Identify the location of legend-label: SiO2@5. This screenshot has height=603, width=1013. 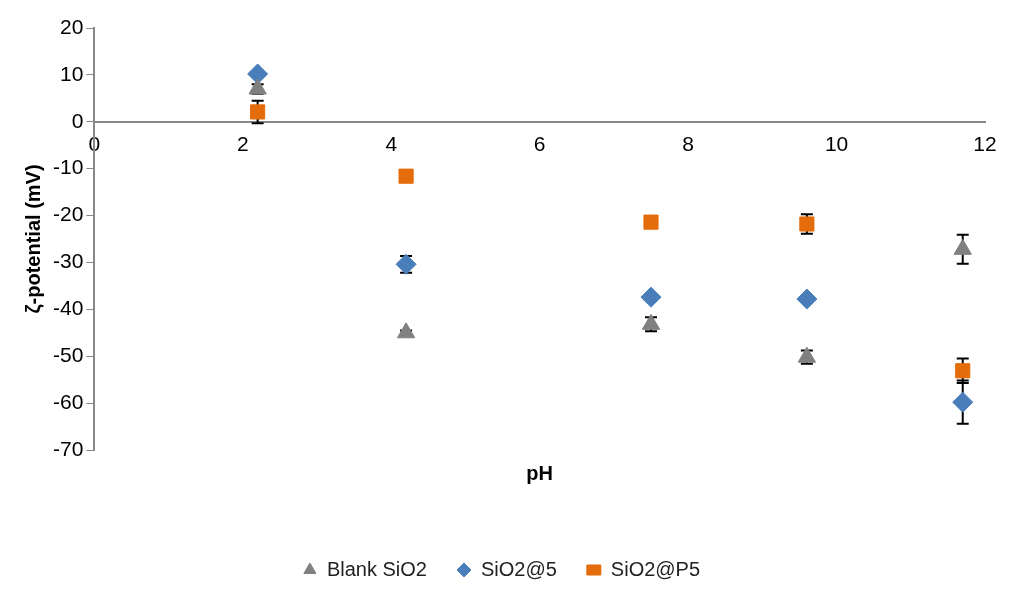
(518, 568).